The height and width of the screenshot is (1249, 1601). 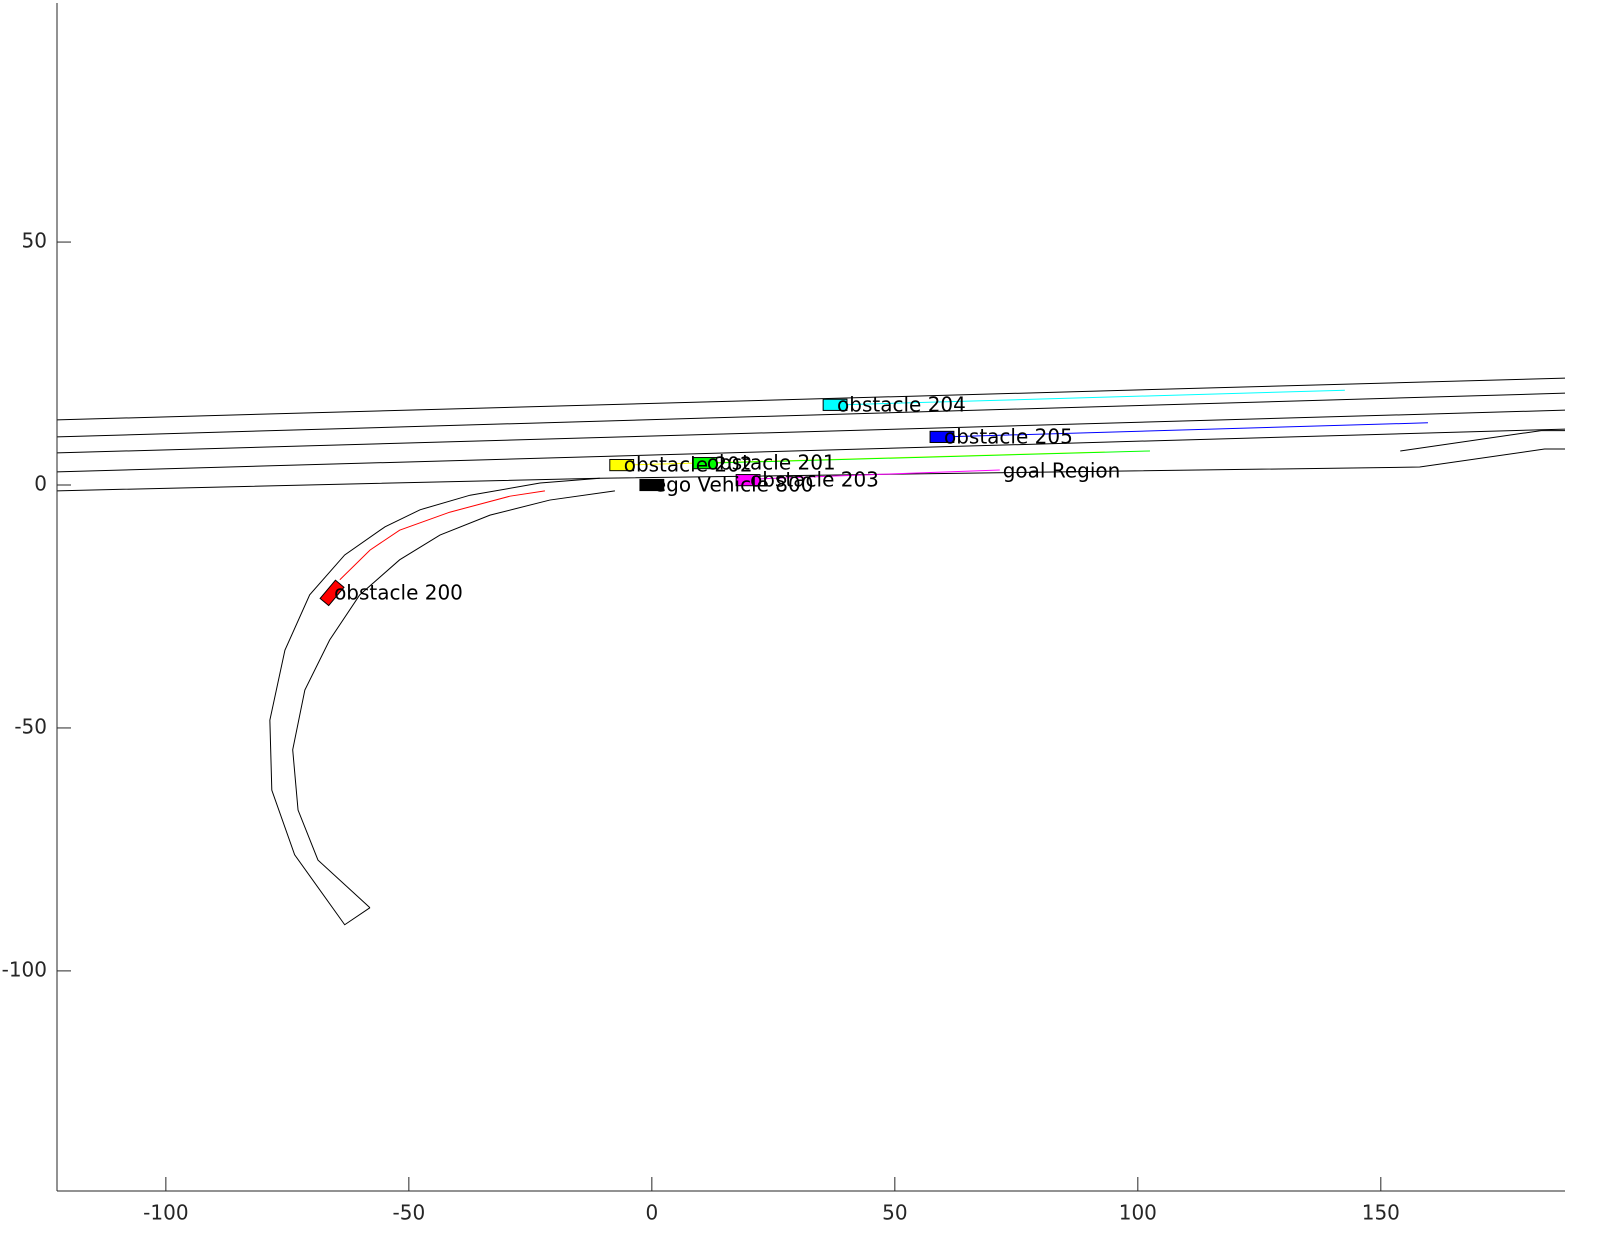 I want to click on y-tick-label: -100, so click(x=24, y=969).